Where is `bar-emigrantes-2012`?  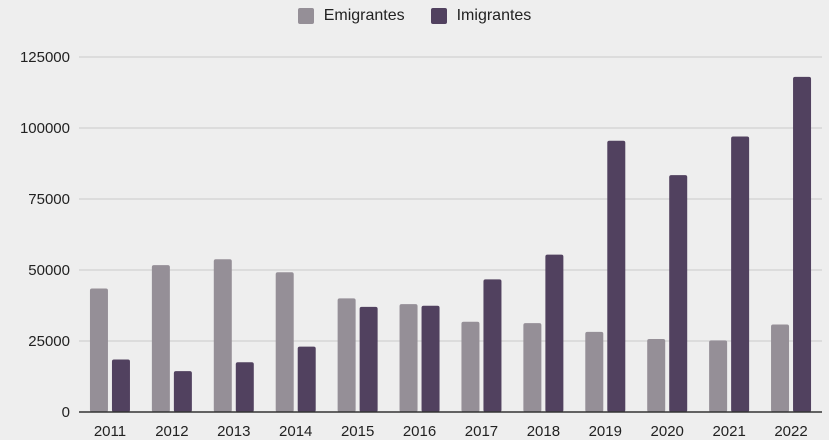 bar-emigrantes-2012 is located at coordinates (160, 338).